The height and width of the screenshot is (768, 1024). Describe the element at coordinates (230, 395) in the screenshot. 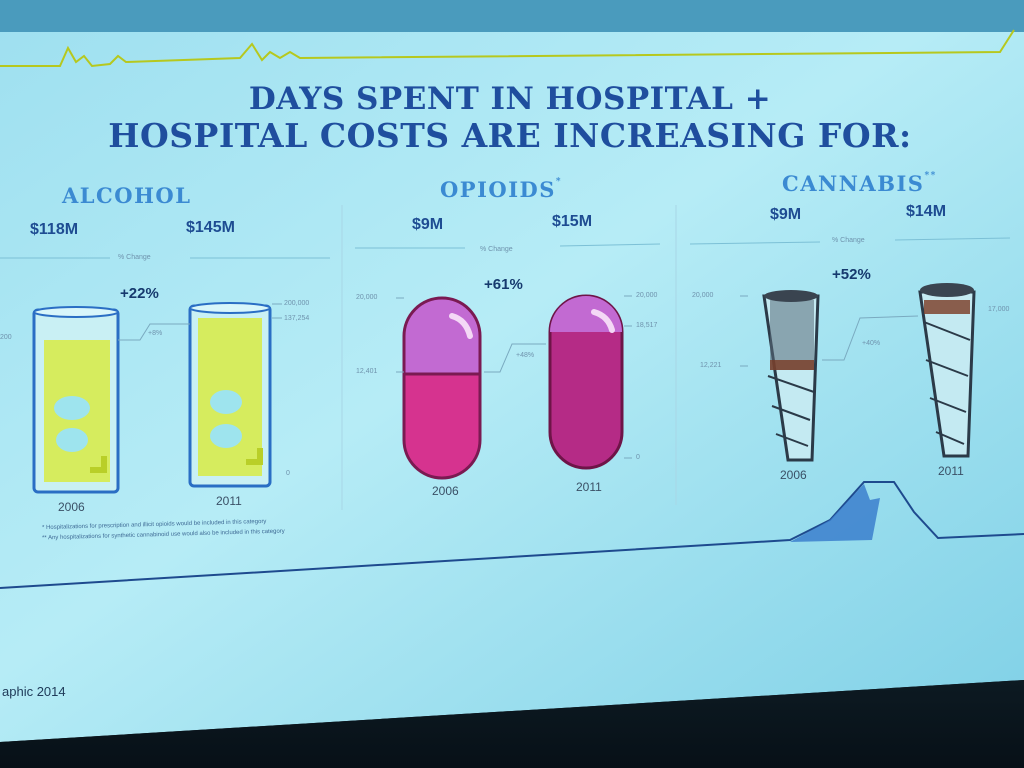

I see `glass-icon-2011` at that location.